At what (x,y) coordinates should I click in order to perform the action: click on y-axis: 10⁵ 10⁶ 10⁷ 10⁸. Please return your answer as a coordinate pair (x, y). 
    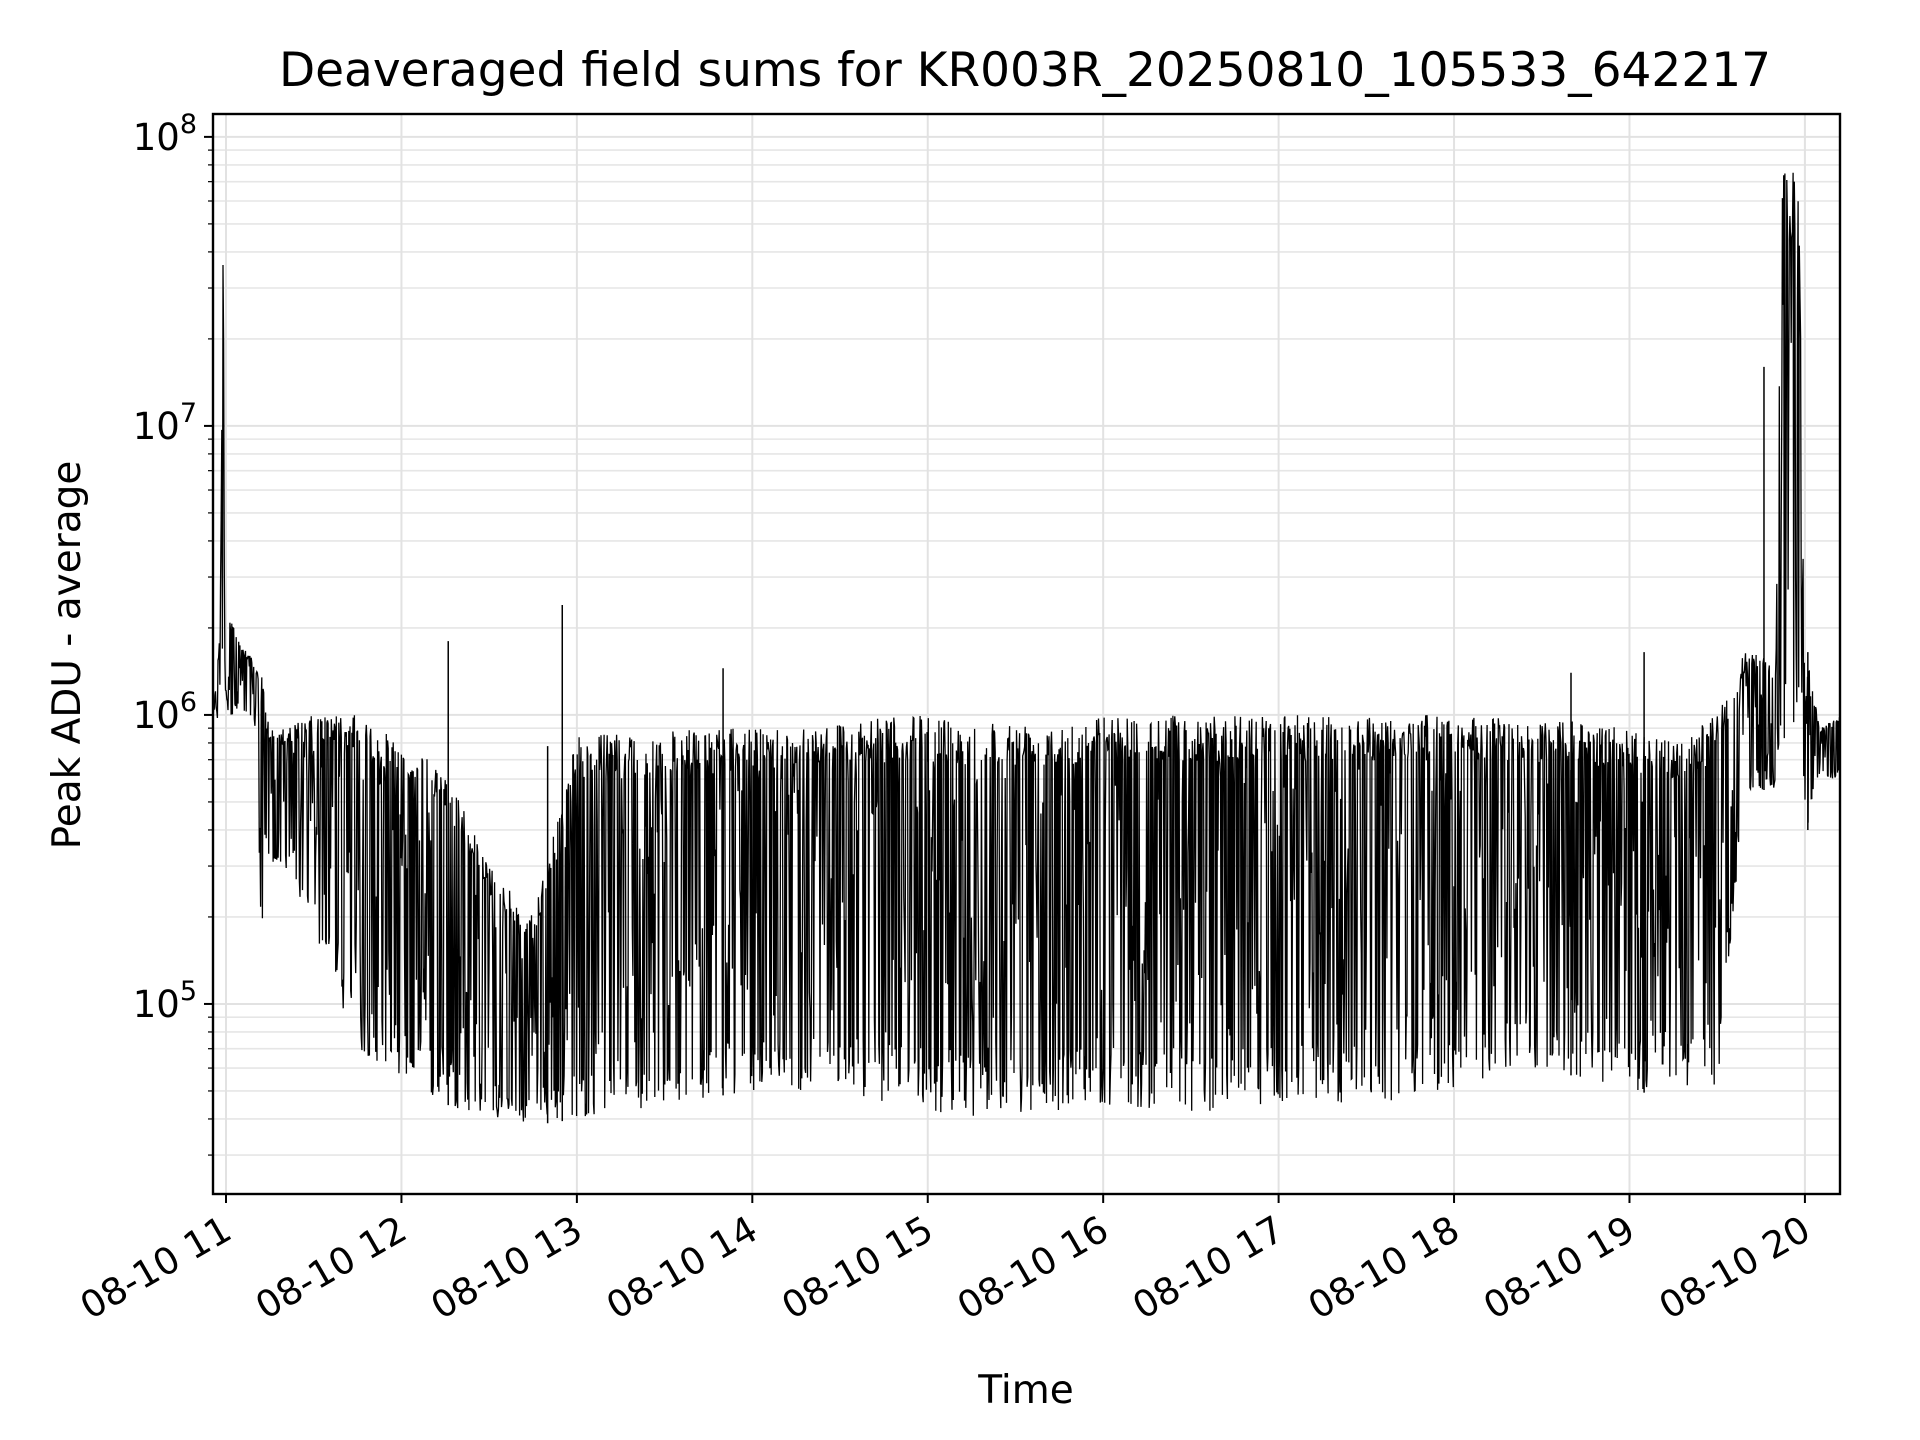
    Looking at the image, I should click on (173, 632).